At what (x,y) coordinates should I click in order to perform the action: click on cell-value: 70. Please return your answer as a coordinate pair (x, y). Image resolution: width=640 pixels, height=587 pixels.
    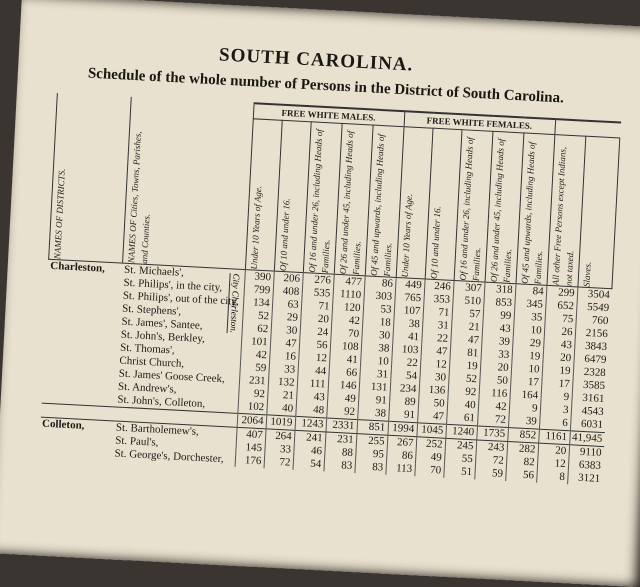
    Looking at the image, I should click on (429, 470).